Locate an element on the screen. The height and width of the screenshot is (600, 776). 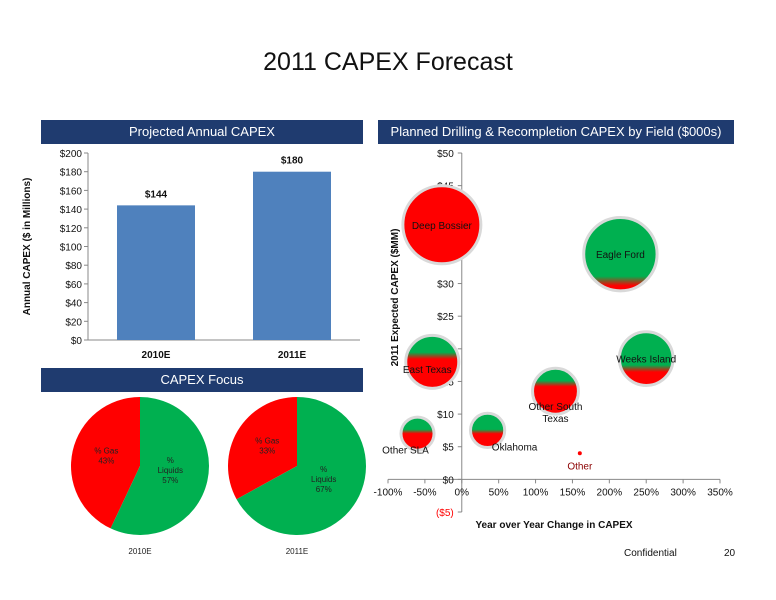
x-tick-label: 100% is located at coordinates (536, 492).